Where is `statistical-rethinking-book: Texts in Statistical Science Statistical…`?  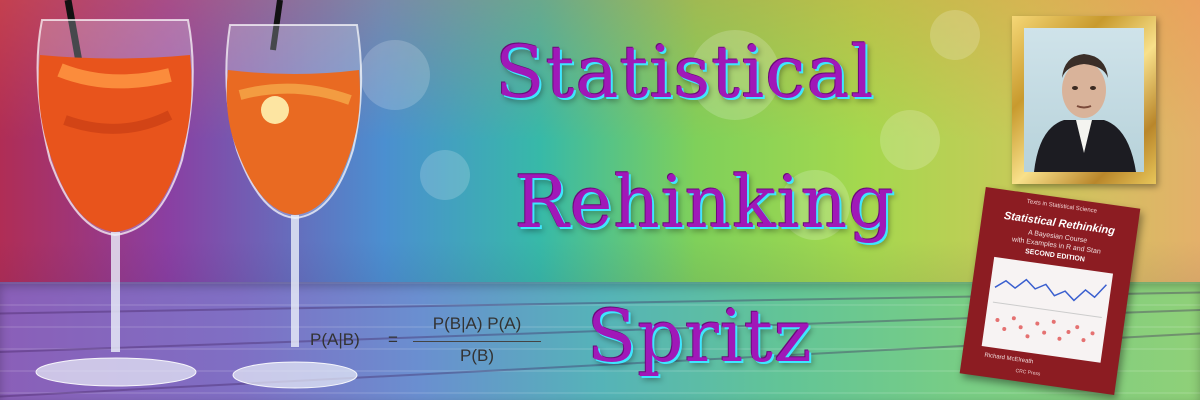
statistical-rethinking-book: Texts in Statistical Science Statistical… is located at coordinates (1050, 291).